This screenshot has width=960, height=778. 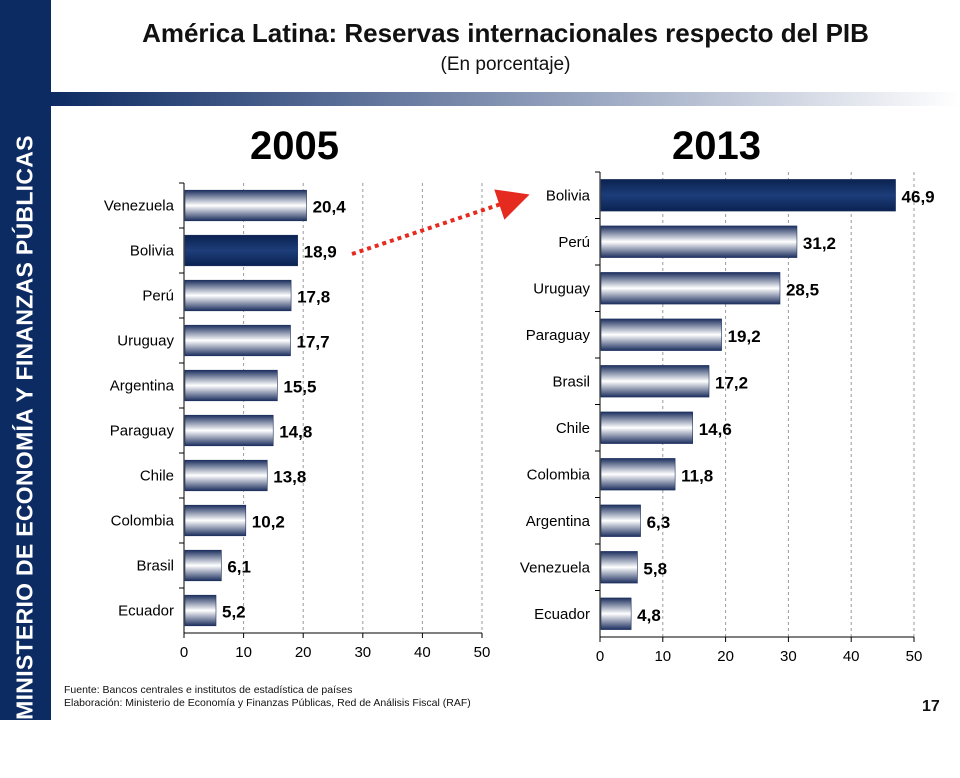 What do you see at coordinates (715, 429) in the screenshot?
I see `value-label: 14,6` at bounding box center [715, 429].